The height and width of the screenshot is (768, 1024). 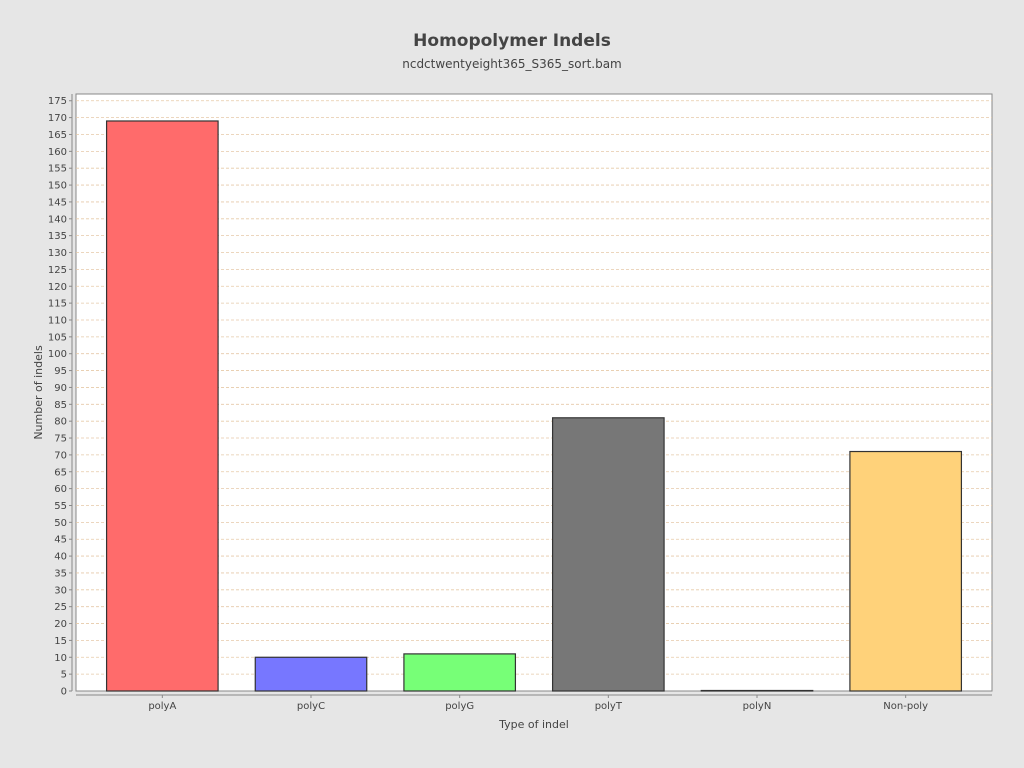 What do you see at coordinates (64, 675) in the screenshot?
I see `y-tick-label: 5` at bounding box center [64, 675].